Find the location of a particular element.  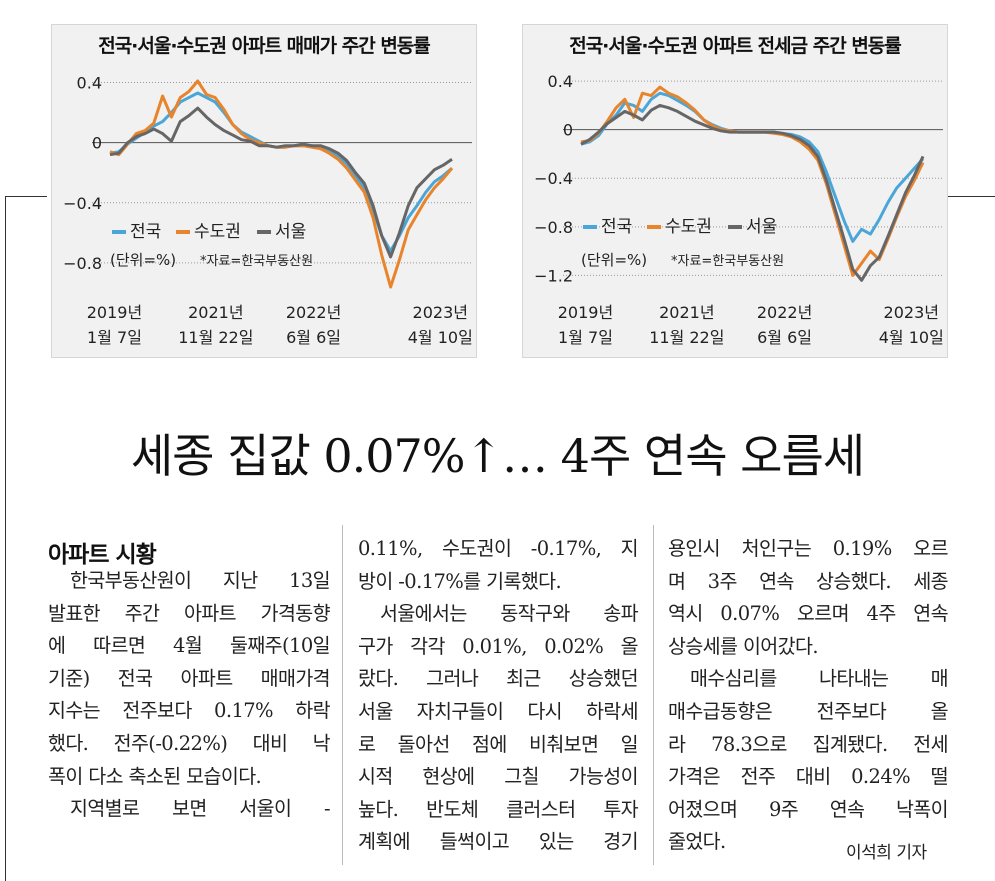

article-line: 높다. 반도체 클러스터 투자 is located at coordinates (498, 809).